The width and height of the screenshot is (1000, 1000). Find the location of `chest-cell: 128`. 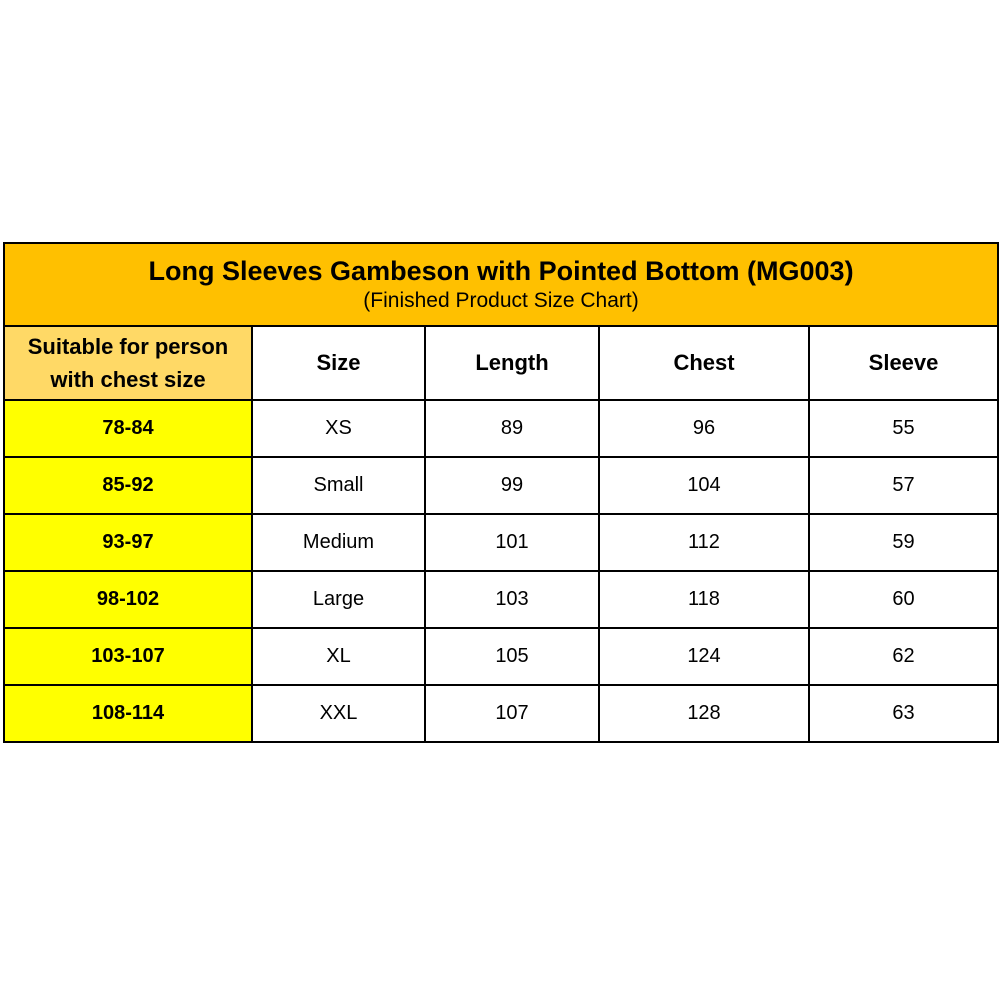

chest-cell: 128 is located at coordinates (704, 713).